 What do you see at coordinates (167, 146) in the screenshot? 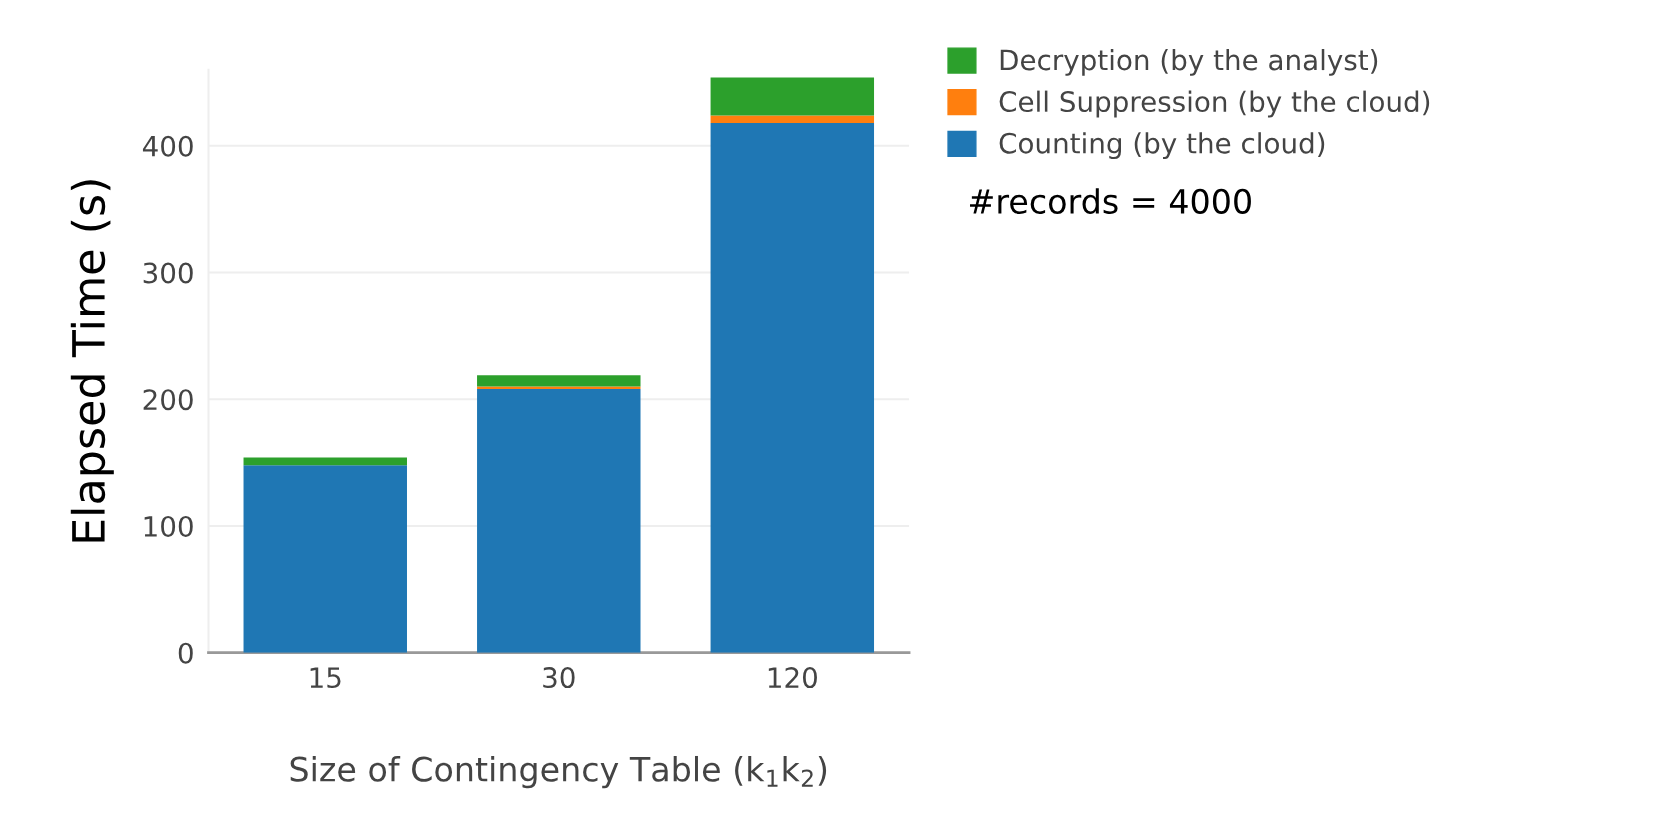
I see `y-tick-label: 400` at bounding box center [167, 146].